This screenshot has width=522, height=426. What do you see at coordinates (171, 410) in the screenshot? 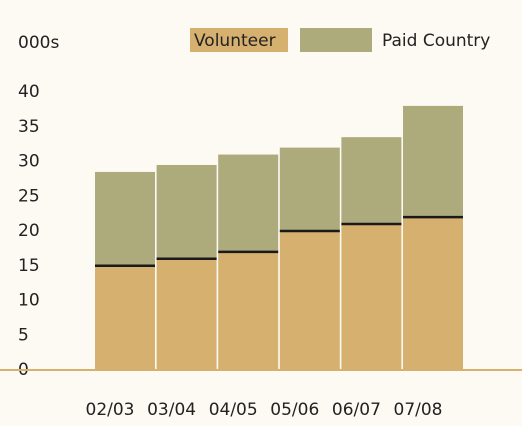
I see `x-tick-label: 03/04` at bounding box center [171, 410].